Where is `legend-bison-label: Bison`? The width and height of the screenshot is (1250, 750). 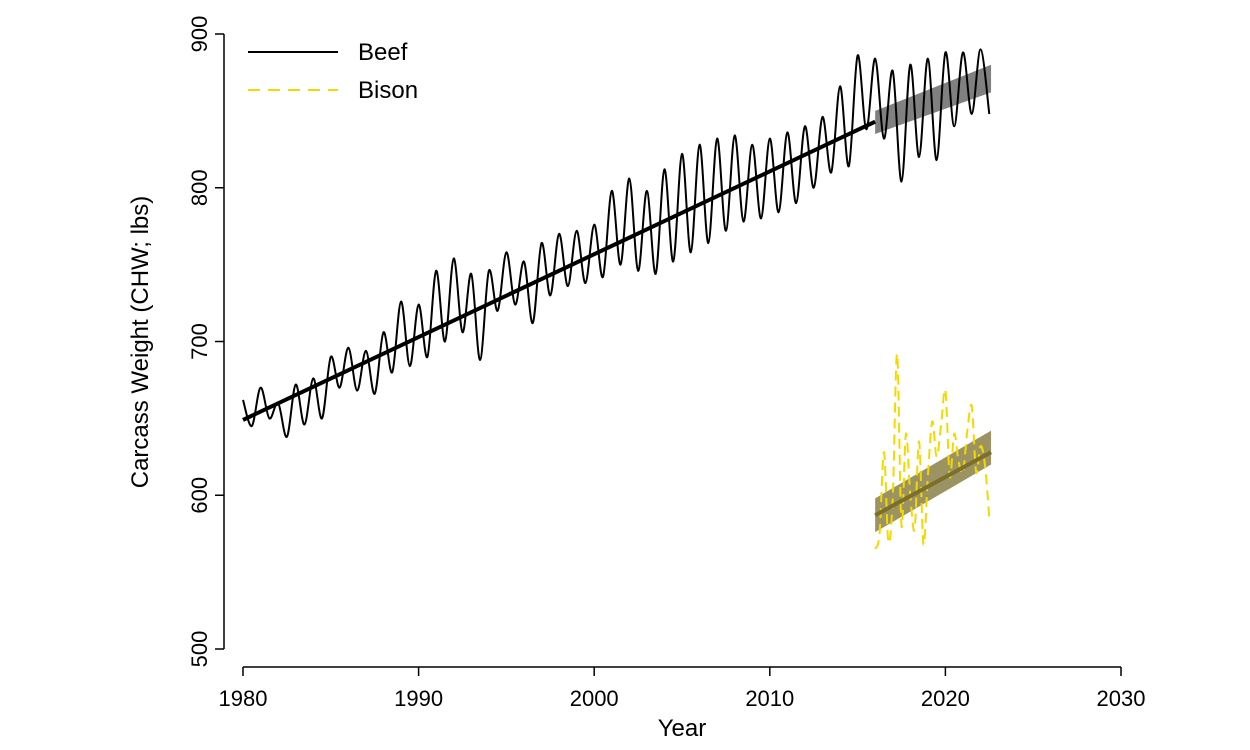 legend-bison-label: Bison is located at coordinates (388, 90).